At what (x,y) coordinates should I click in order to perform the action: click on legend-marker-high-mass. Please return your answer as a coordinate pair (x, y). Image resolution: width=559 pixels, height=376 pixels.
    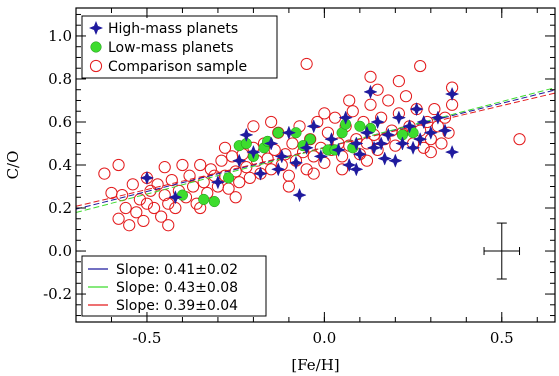
    Looking at the image, I should click on (96, 28).